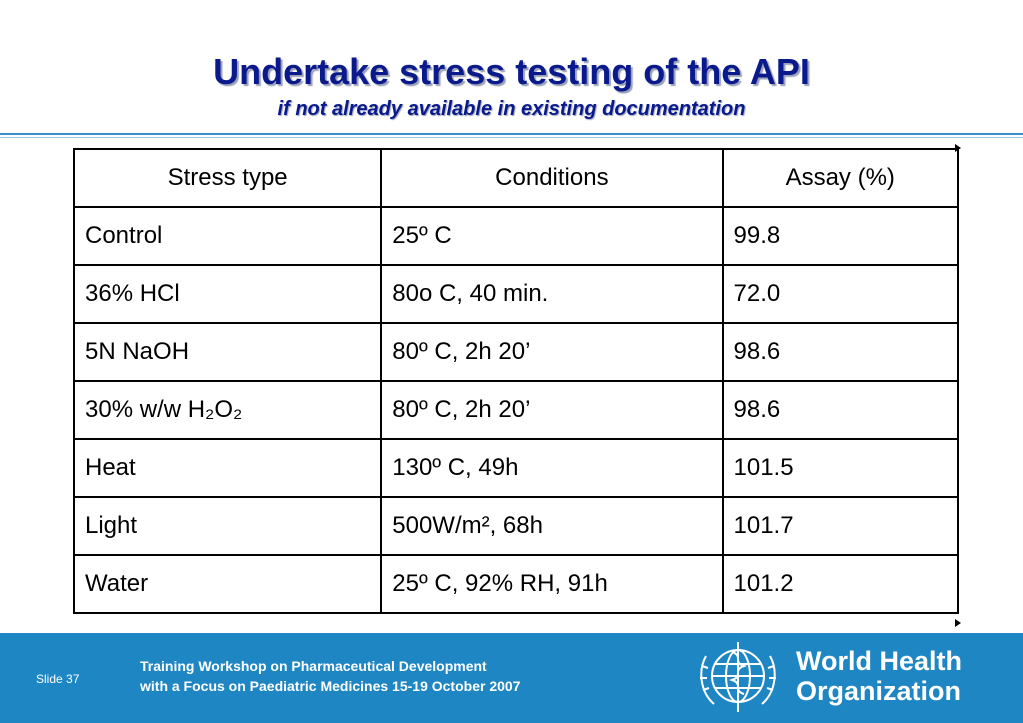 This screenshot has height=723, width=1023. I want to click on table-row: Heat 130º C, 49h 101.5, so click(516, 468).